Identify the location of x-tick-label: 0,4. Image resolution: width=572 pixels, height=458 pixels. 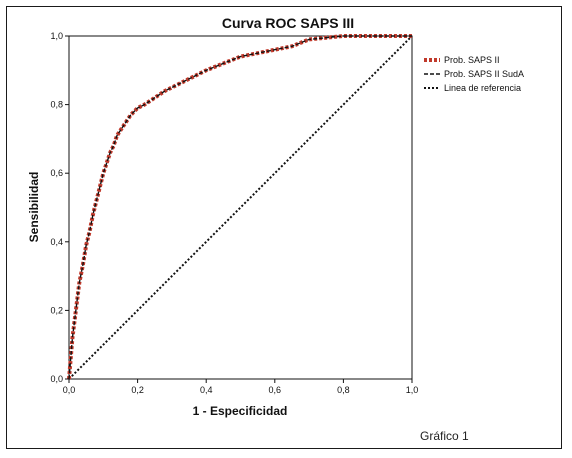
(206, 390).